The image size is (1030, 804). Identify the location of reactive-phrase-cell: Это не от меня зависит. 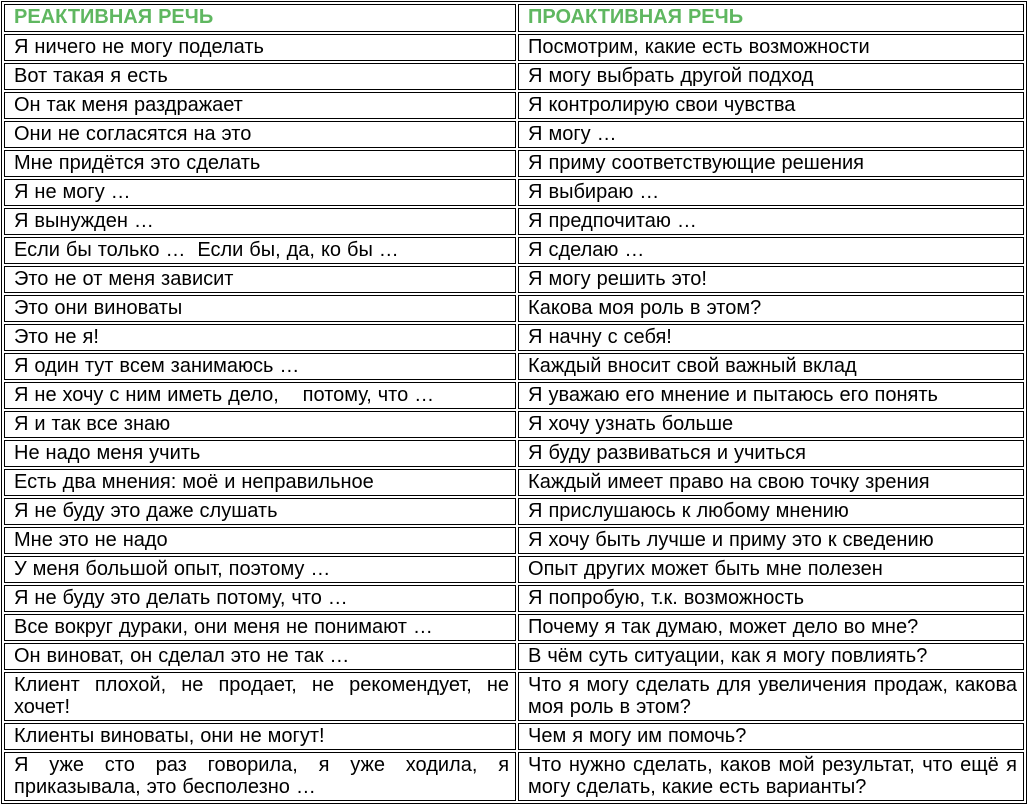
(260, 279).